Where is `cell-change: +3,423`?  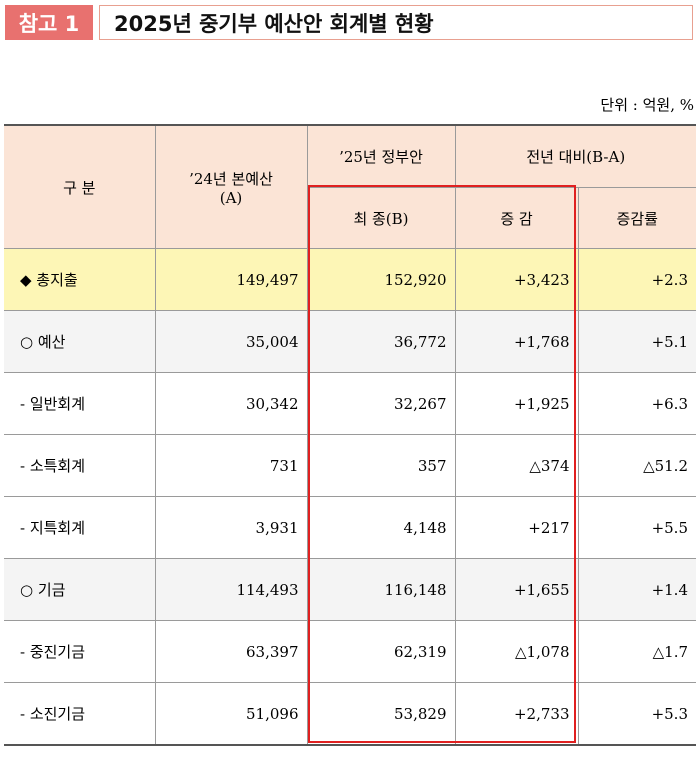
cell-change: +3,423 is located at coordinates (516, 279).